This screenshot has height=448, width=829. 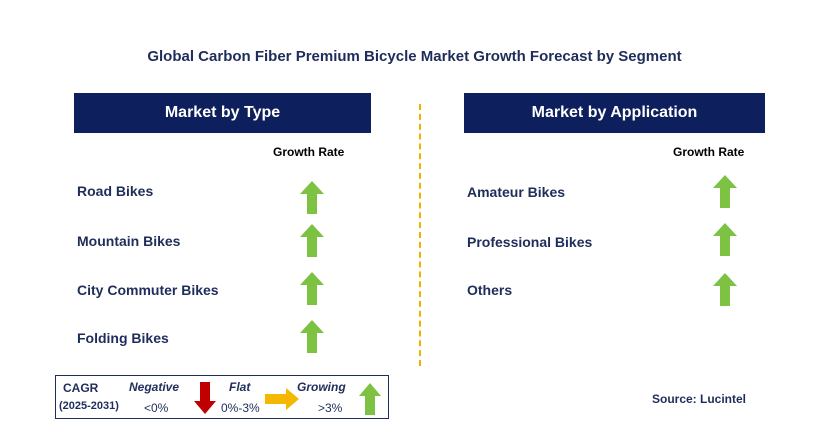 What do you see at coordinates (222, 113) in the screenshot?
I see `market-by-type-header: Market by Type` at bounding box center [222, 113].